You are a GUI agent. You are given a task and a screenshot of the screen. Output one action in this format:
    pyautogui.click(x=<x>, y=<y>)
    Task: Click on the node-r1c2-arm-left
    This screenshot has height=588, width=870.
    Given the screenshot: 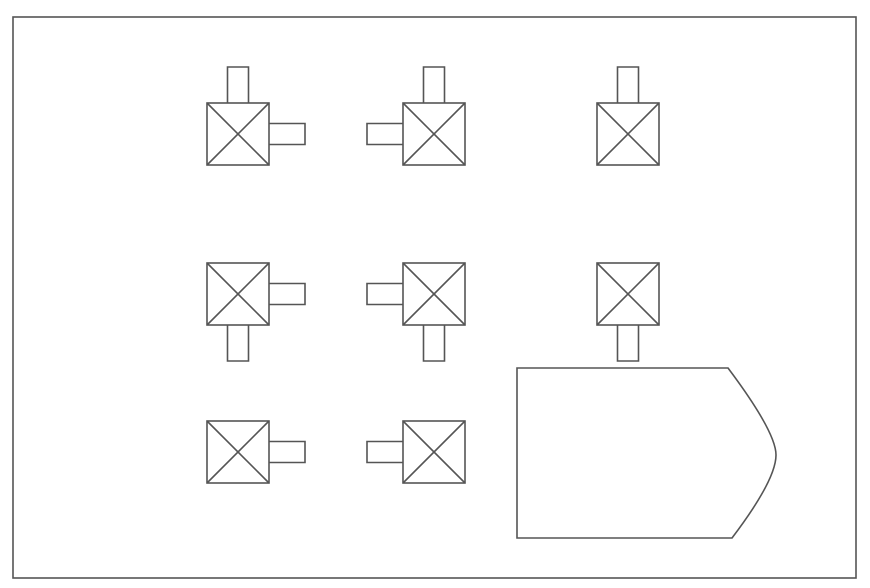 What is the action you would take?
    pyautogui.click(x=384, y=134)
    